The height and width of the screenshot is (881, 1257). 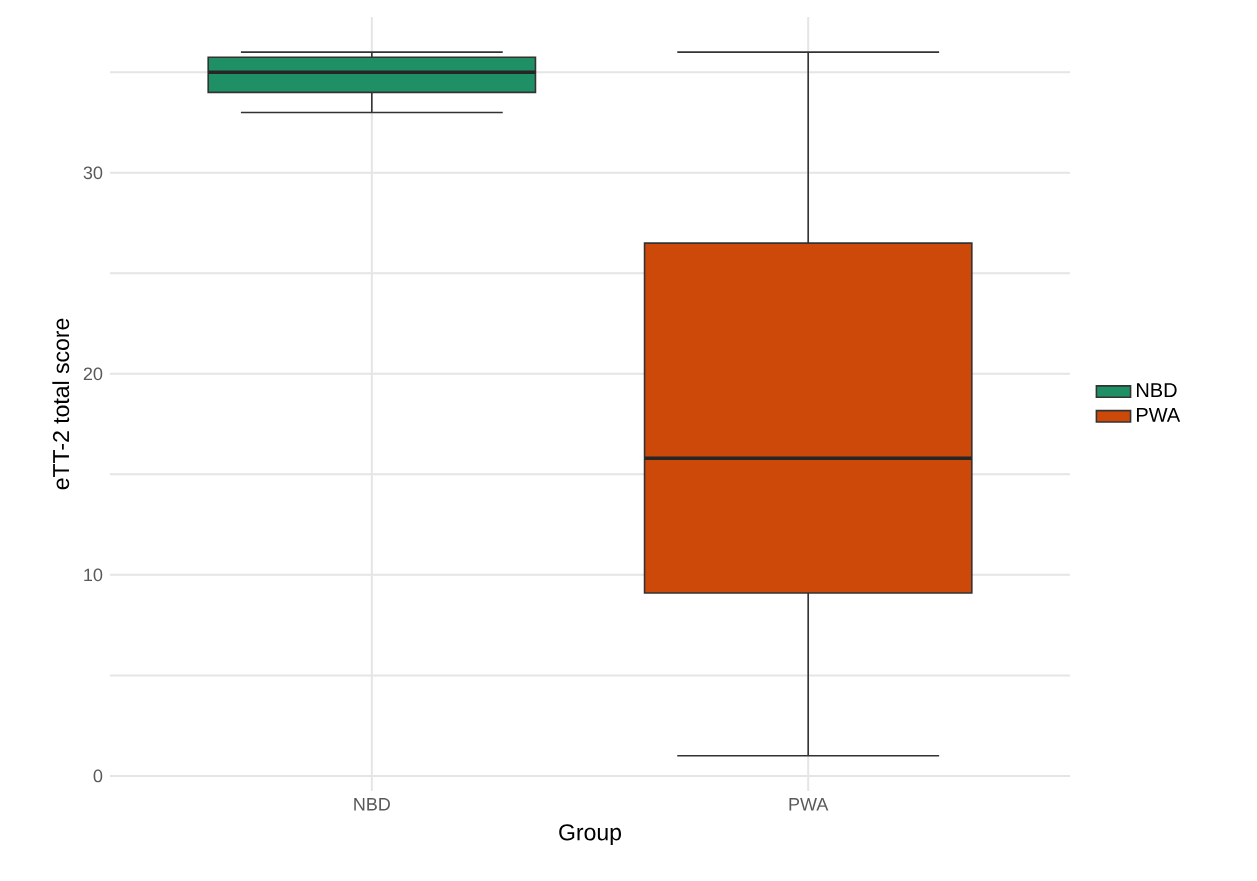 What do you see at coordinates (590, 834) in the screenshot?
I see `x-axis-title: Group` at bounding box center [590, 834].